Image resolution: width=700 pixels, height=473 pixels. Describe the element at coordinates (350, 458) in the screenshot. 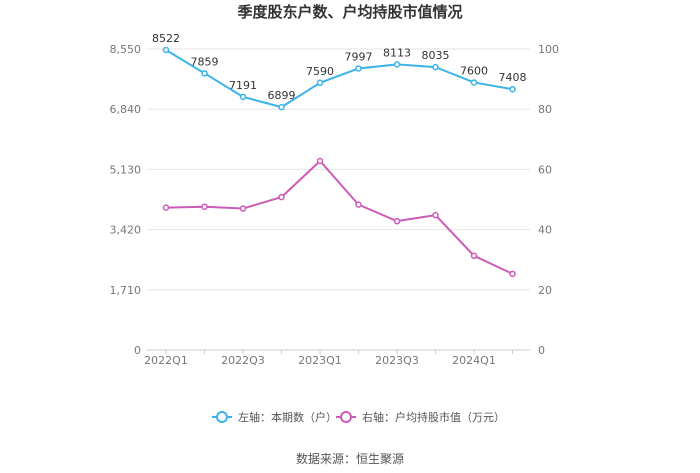

I see `data-source-note: 数据来源：恒生聚源` at that location.